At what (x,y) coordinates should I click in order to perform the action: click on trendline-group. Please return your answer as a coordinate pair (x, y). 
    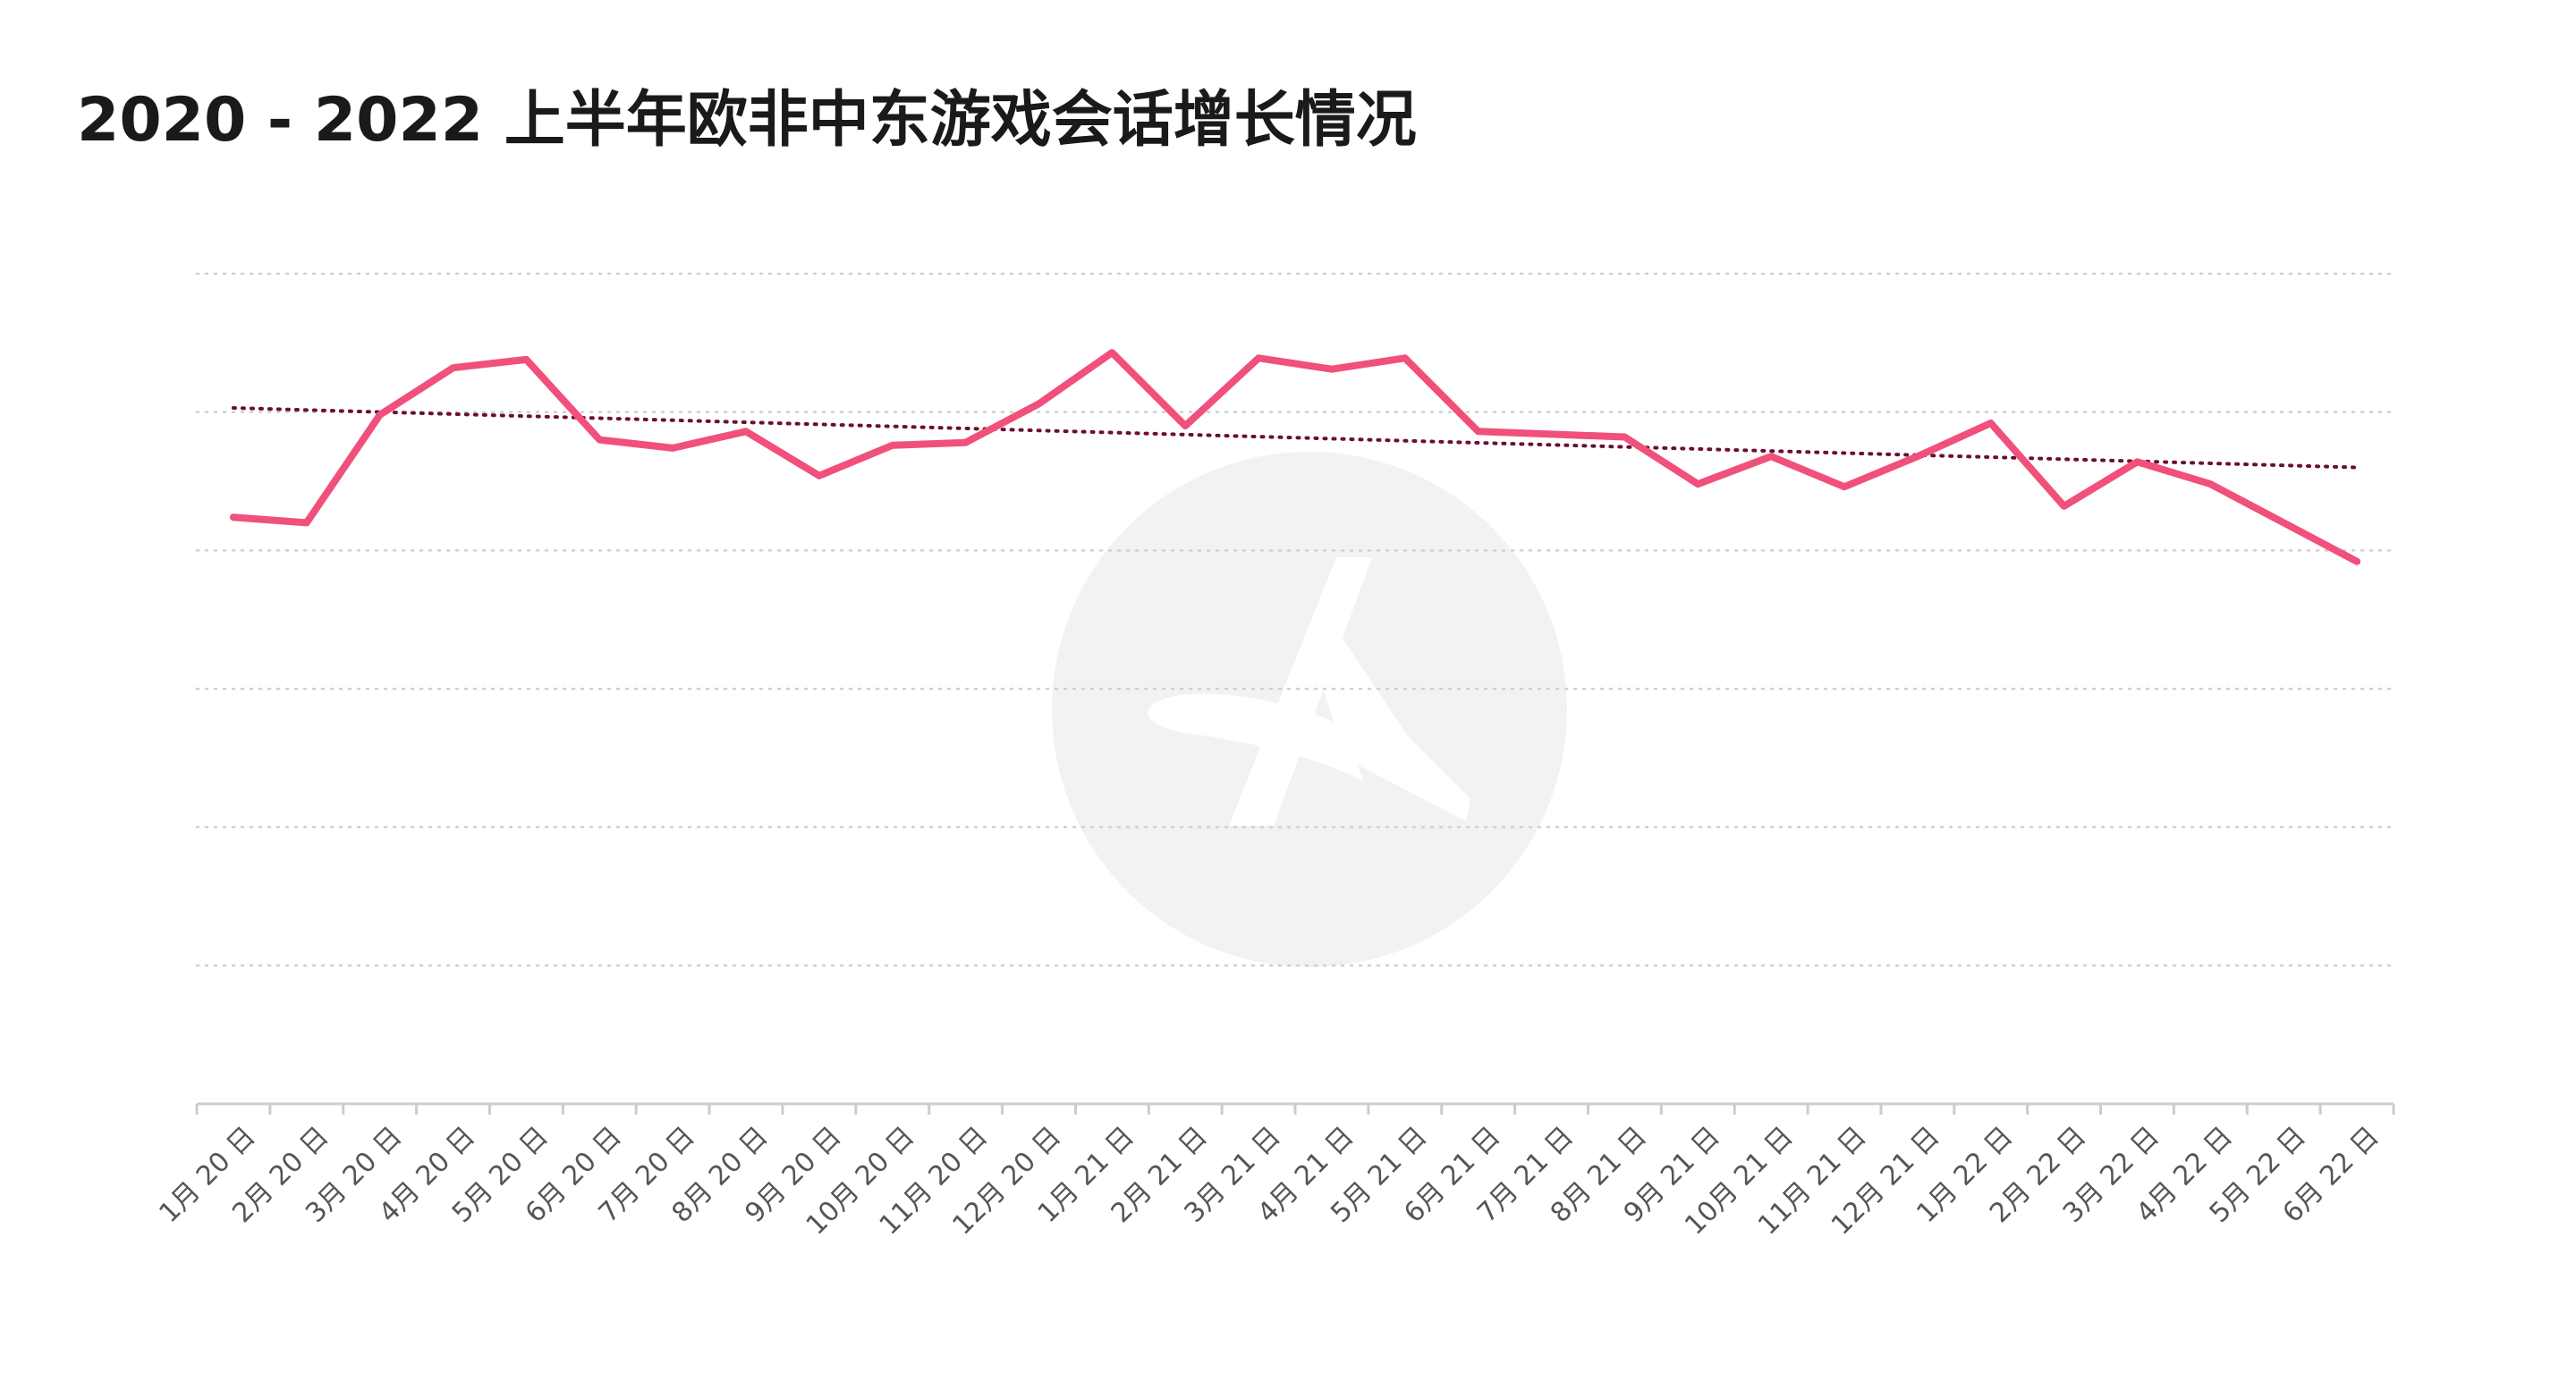
    Looking at the image, I should click on (1295, 438).